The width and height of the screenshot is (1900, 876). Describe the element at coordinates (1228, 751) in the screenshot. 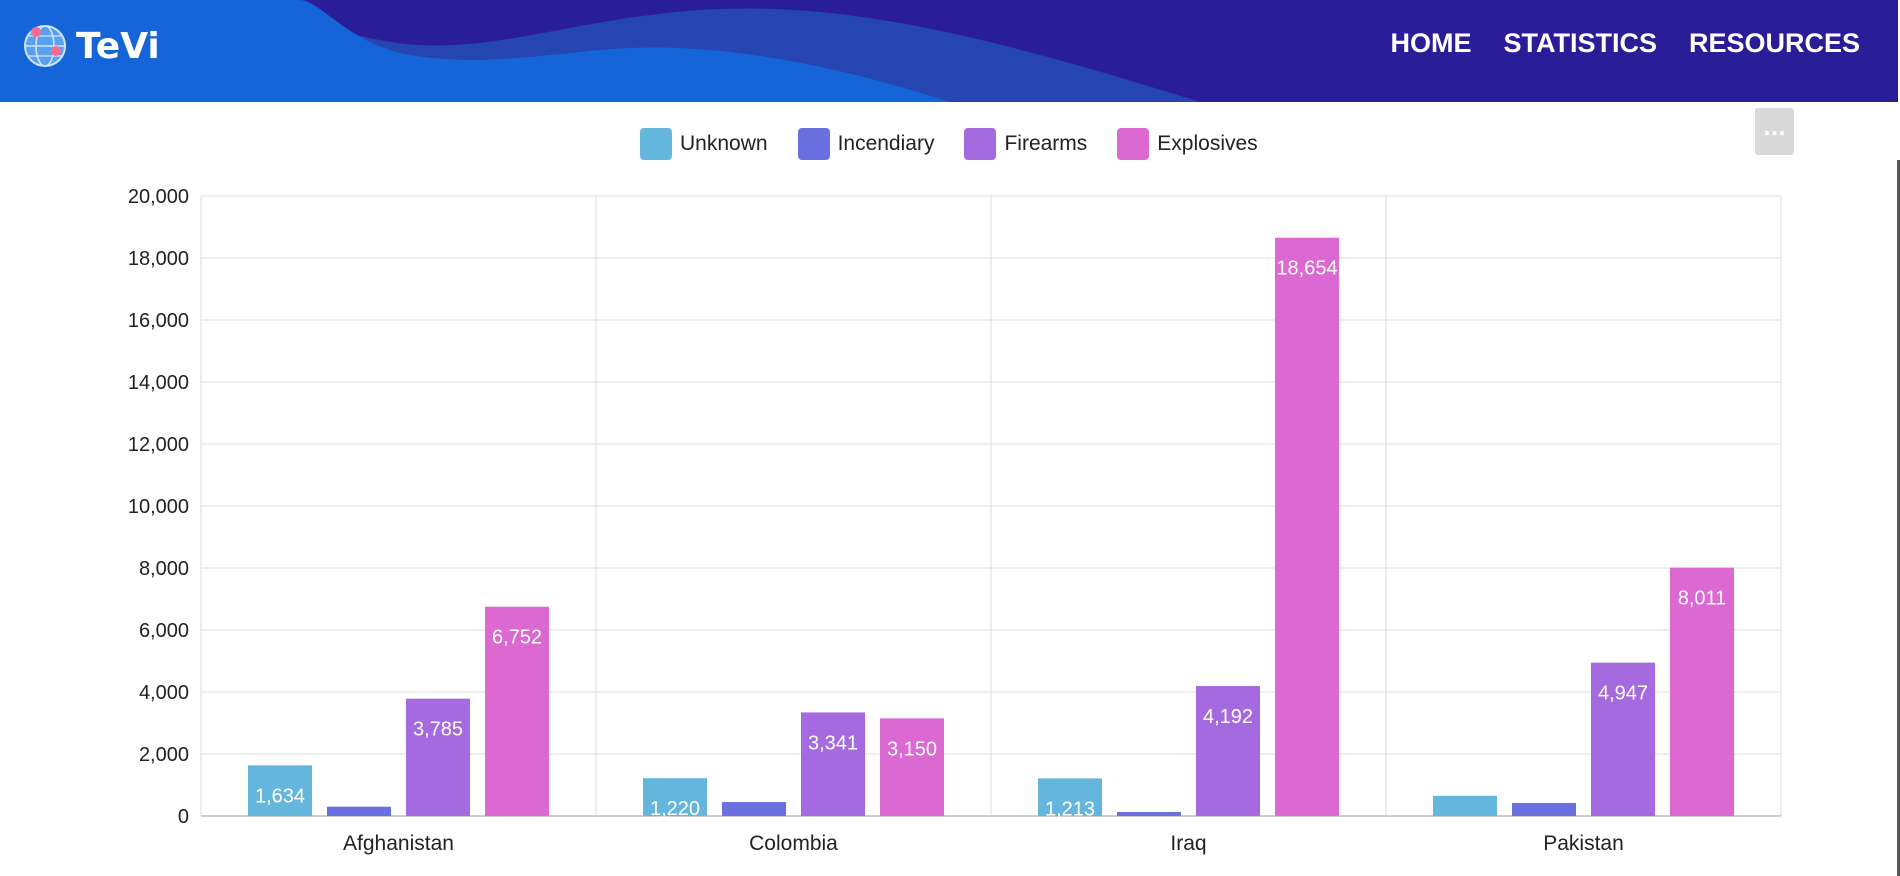

I see `bar-firearms-iraq` at that location.